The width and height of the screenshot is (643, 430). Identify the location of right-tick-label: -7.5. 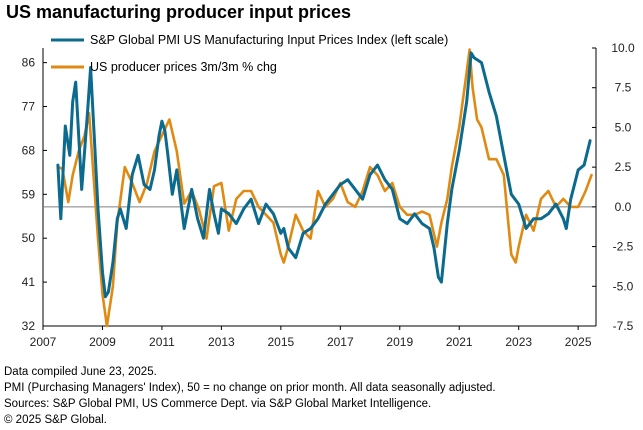
(623, 326).